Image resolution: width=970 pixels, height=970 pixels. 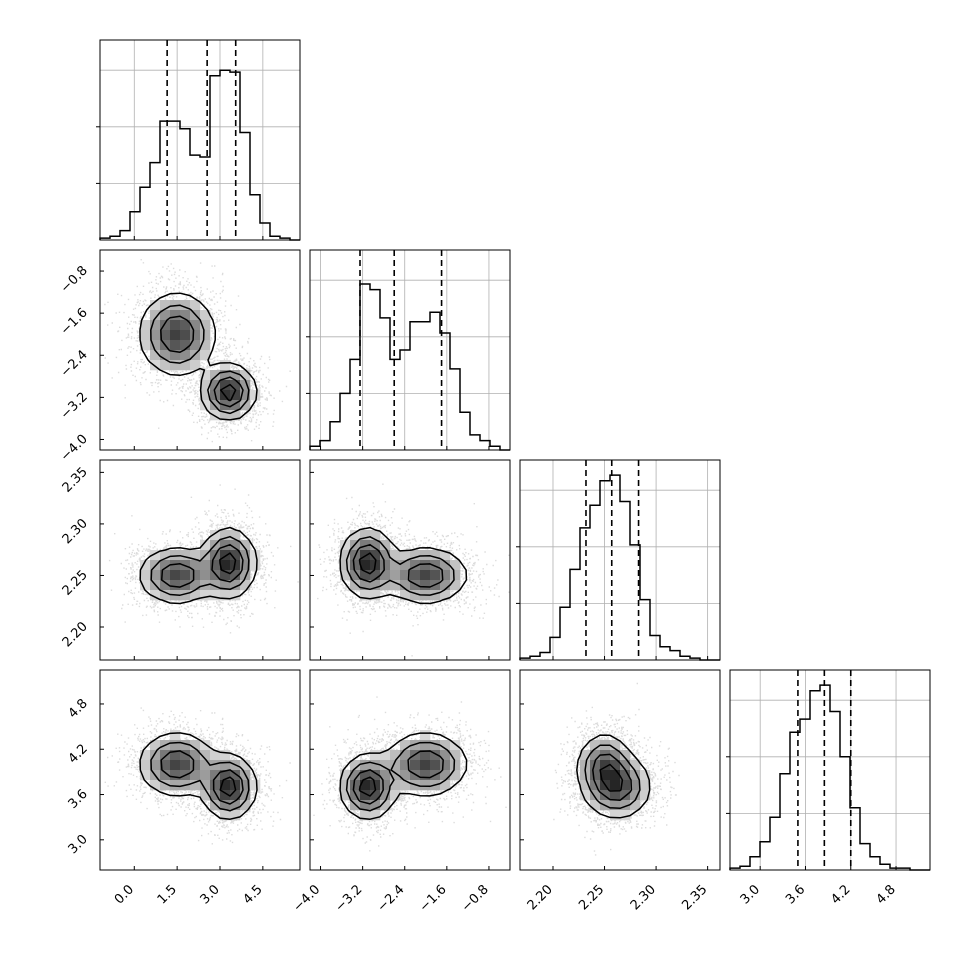 I want to click on y-tick-label: −2.4, so click(x=74, y=363).